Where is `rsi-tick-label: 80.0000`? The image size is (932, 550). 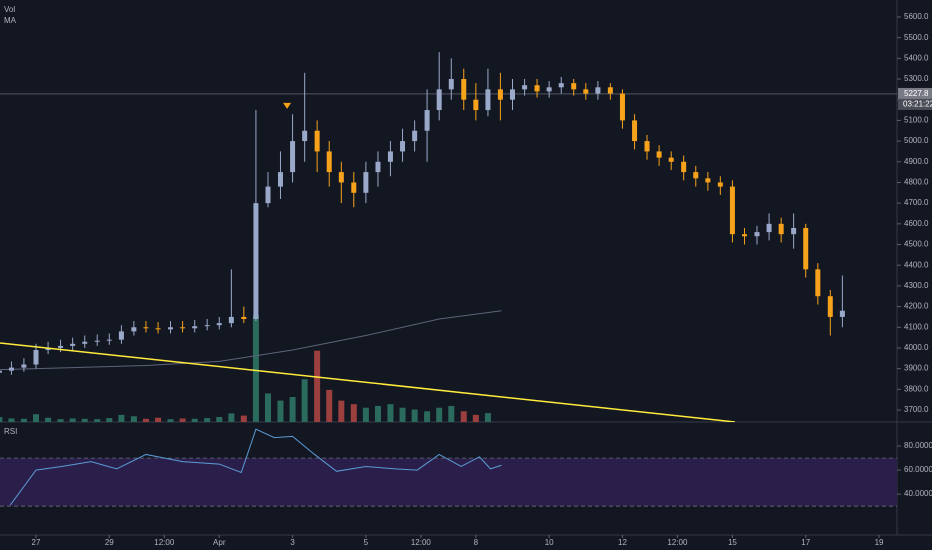 rsi-tick-label: 80.0000 is located at coordinates (918, 445).